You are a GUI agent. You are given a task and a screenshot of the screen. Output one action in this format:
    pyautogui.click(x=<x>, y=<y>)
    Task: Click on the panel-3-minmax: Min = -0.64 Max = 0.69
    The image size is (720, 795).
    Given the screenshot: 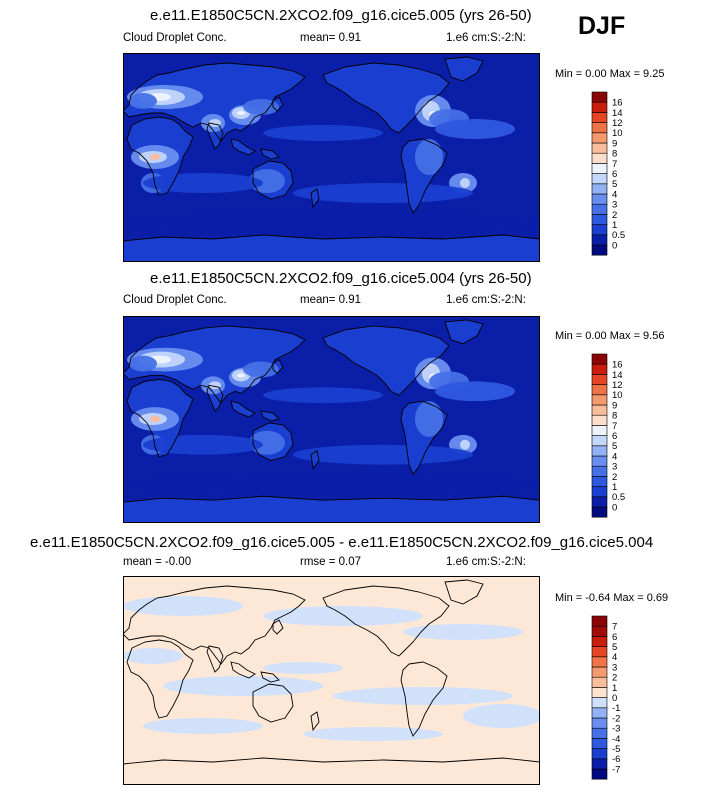 What is the action you would take?
    pyautogui.click(x=612, y=598)
    